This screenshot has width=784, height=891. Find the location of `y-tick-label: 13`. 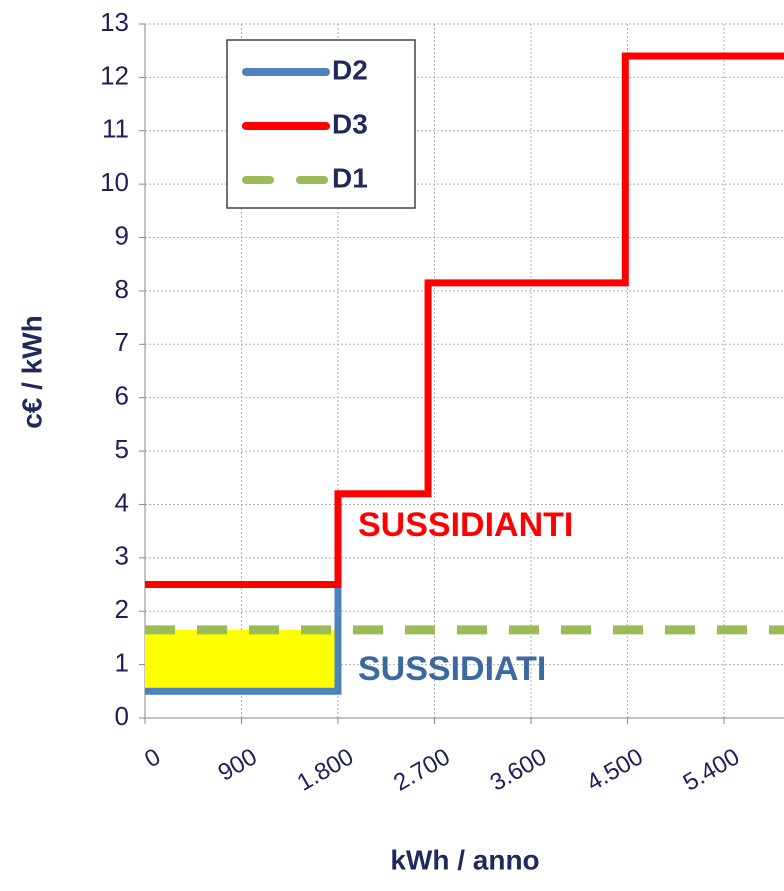

y-tick-label: 13 is located at coordinates (114, 22).